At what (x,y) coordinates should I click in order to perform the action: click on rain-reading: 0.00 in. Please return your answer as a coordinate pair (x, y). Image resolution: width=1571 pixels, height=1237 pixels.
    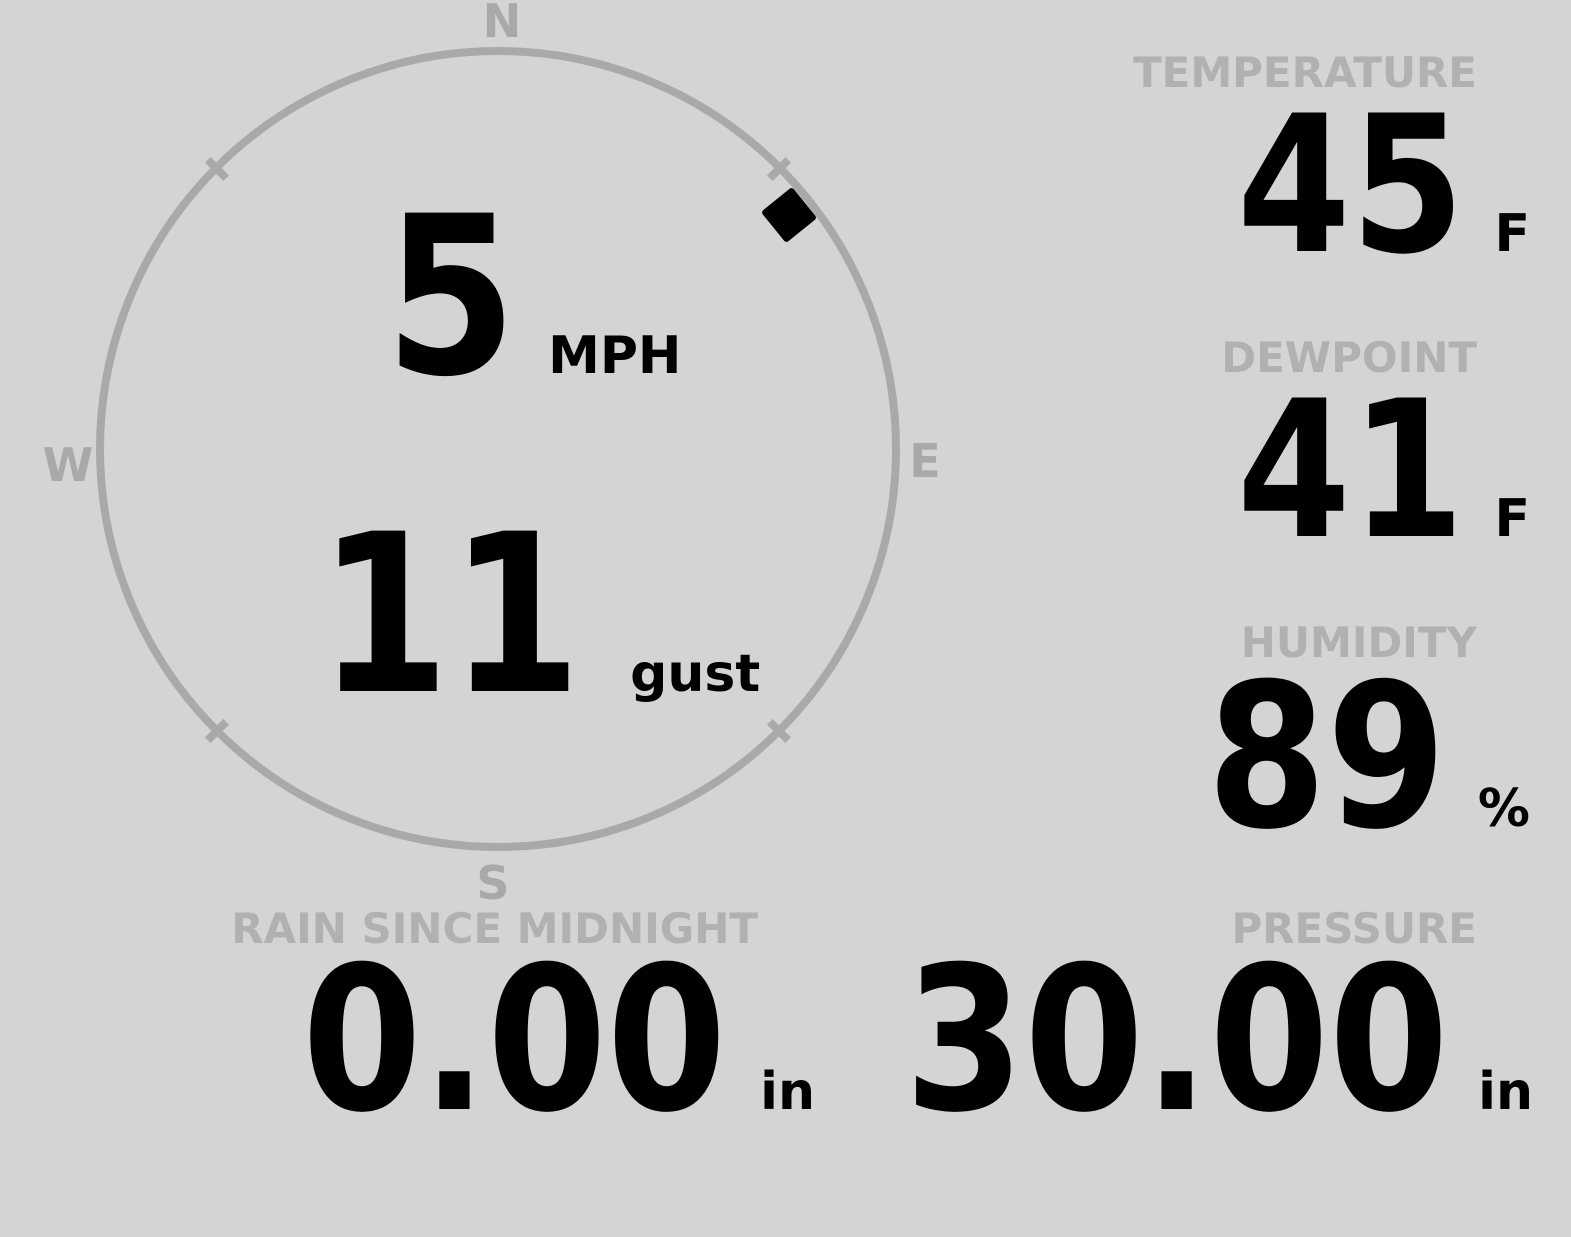
    Looking at the image, I should click on (524, 1041).